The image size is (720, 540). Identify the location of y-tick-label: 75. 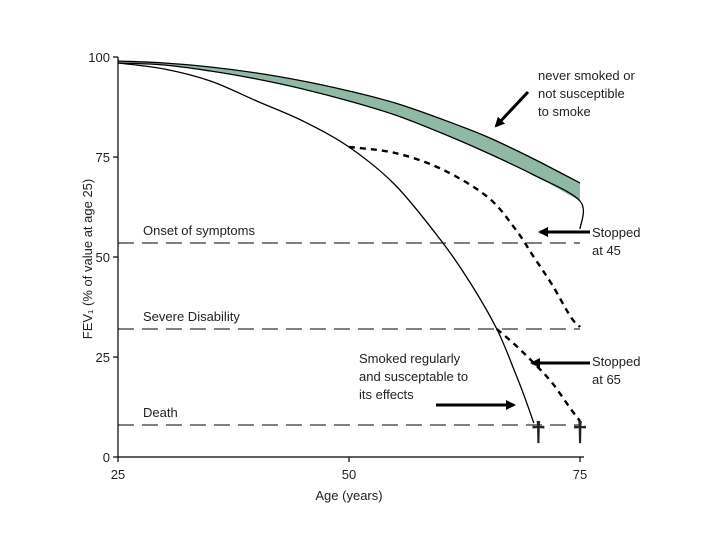
(103, 157).